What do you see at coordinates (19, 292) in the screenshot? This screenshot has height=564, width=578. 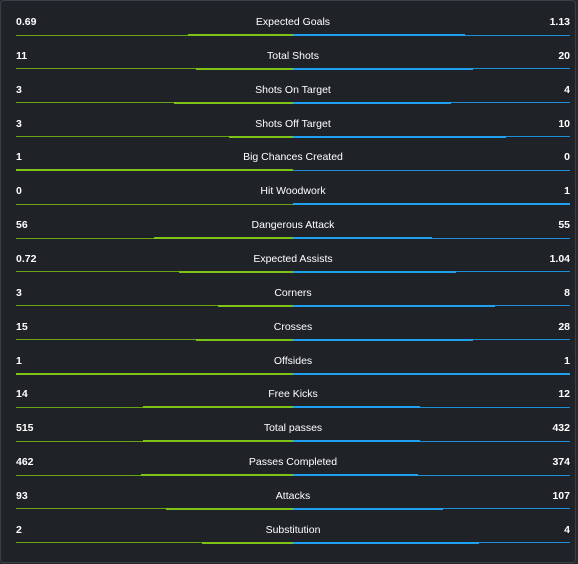 I see `home-value: 3` at bounding box center [19, 292].